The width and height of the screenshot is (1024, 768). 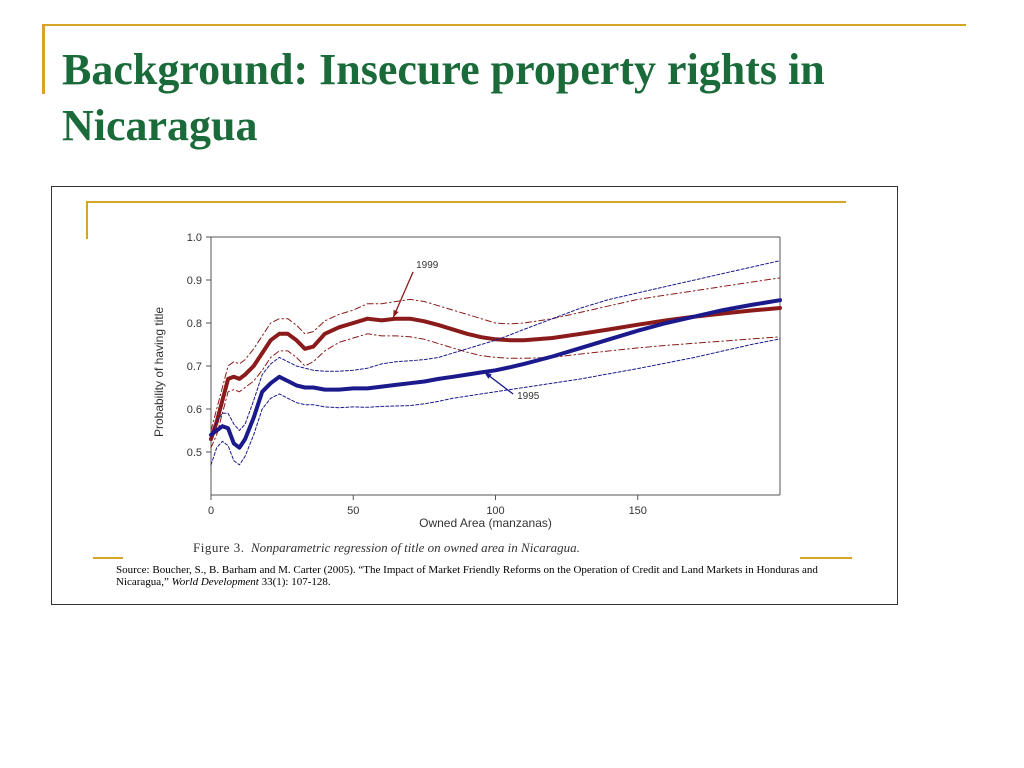 What do you see at coordinates (194, 238) in the screenshot?
I see `y-tick-label: 1.0` at bounding box center [194, 238].